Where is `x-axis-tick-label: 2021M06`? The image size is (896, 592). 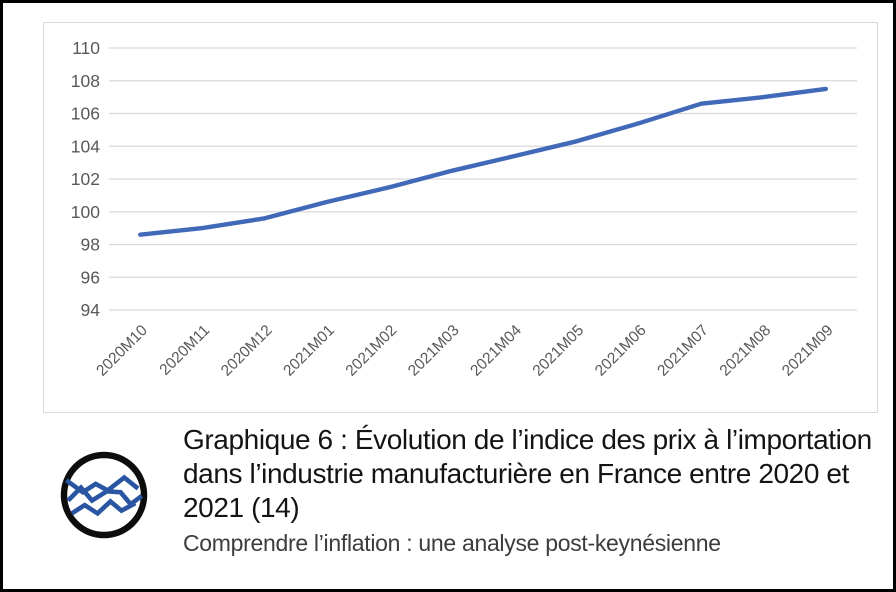 x-axis-tick-label: 2021M06 is located at coordinates (621, 351).